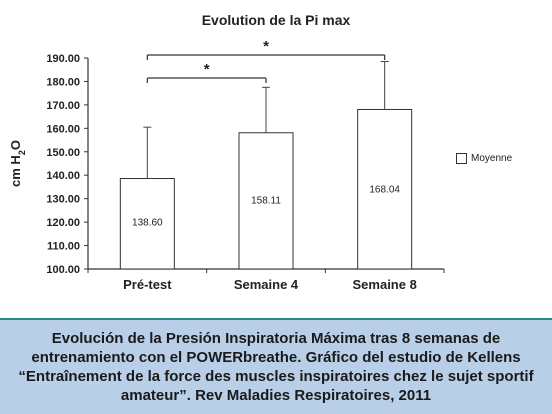 The width and height of the screenshot is (552, 414). What do you see at coordinates (63, 176) in the screenshot?
I see `y-tick-label: 140.00` at bounding box center [63, 176].